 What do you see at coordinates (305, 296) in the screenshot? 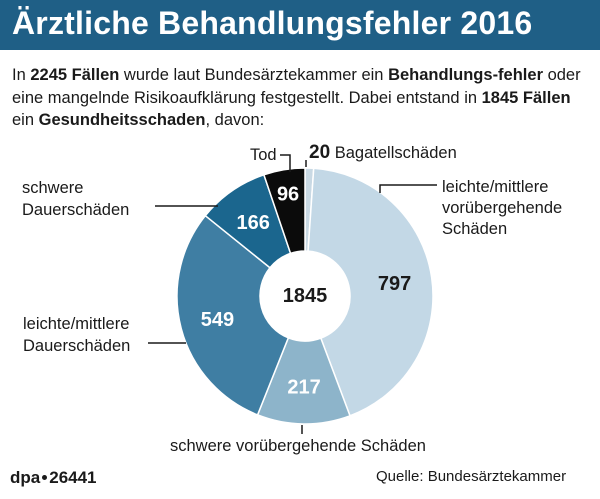
I see `center-total: 1845` at bounding box center [305, 296].